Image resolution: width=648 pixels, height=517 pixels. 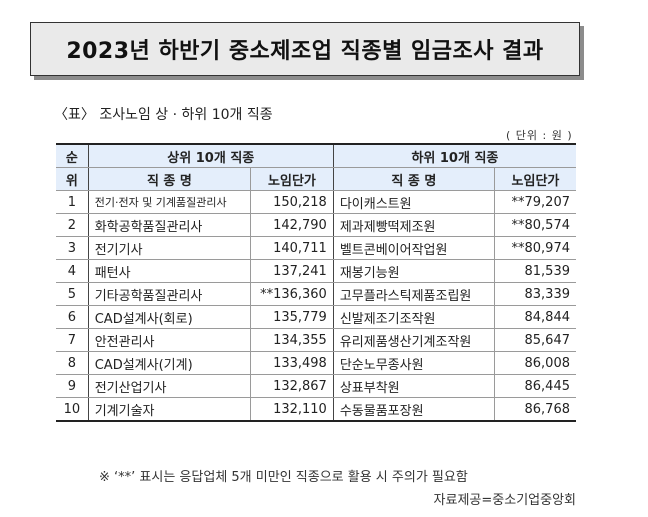 I want to click on table-row: 8 CAD설계사(기계) 133,498 단순노무종사원 86,008, so click(x=316, y=363).